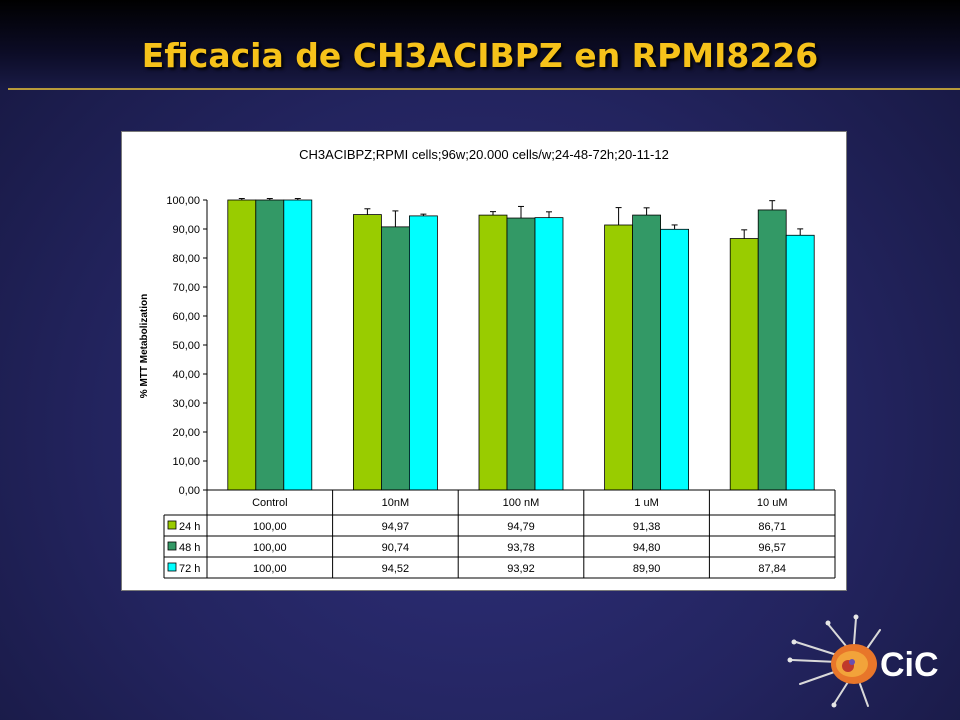 The height and width of the screenshot is (720, 960). What do you see at coordinates (186, 433) in the screenshot?
I see `y-tick-label: 20,00` at bounding box center [186, 433].